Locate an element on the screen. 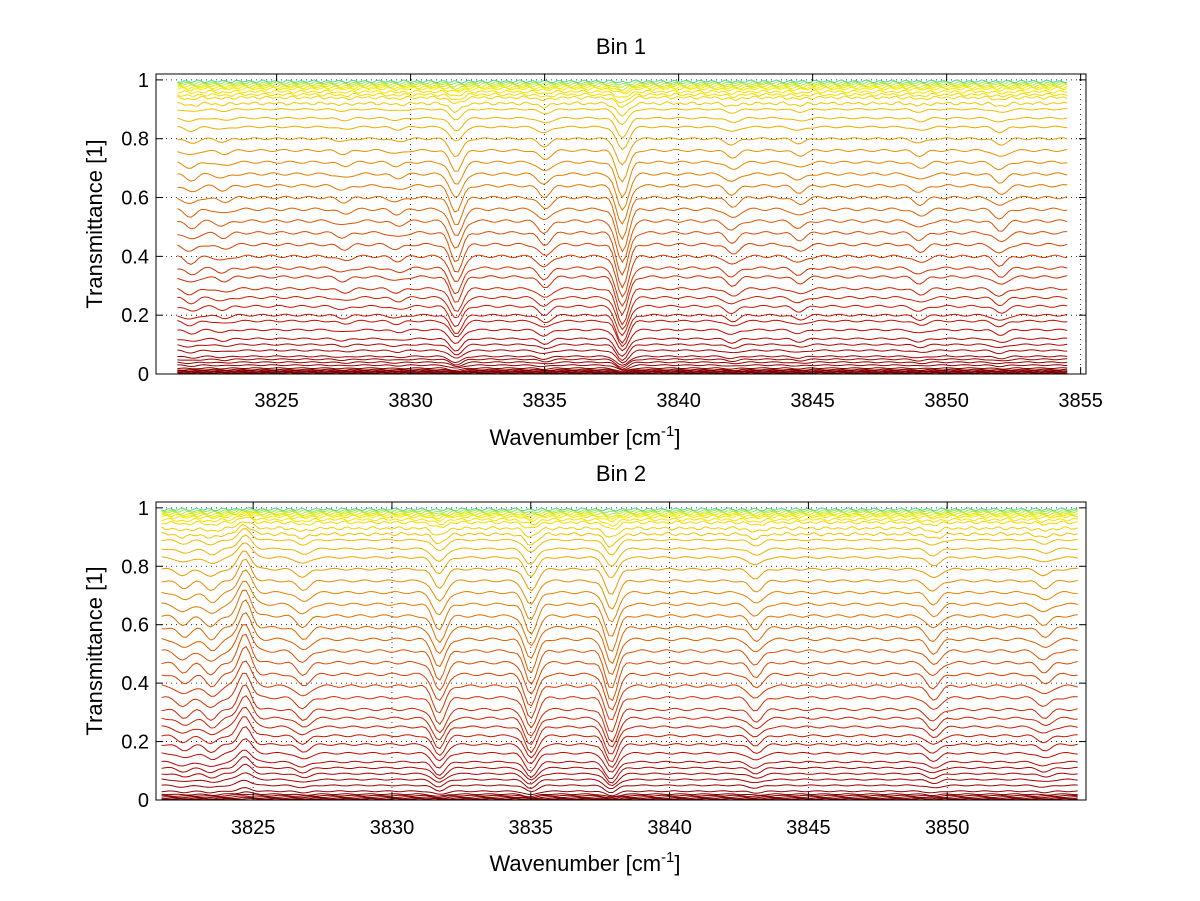  chart-title: Bin 1 is located at coordinates (621, 46).